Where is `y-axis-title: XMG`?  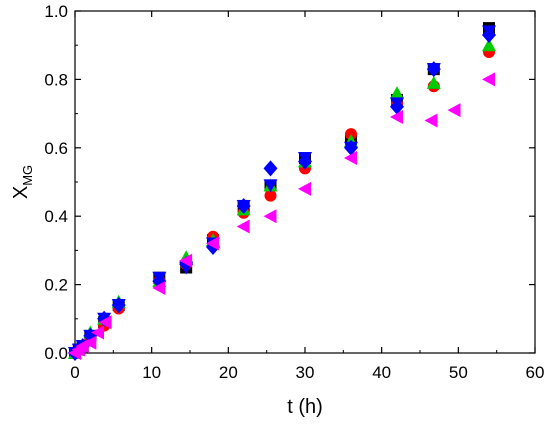 y-axis-title: XMG is located at coordinates (22, 182).